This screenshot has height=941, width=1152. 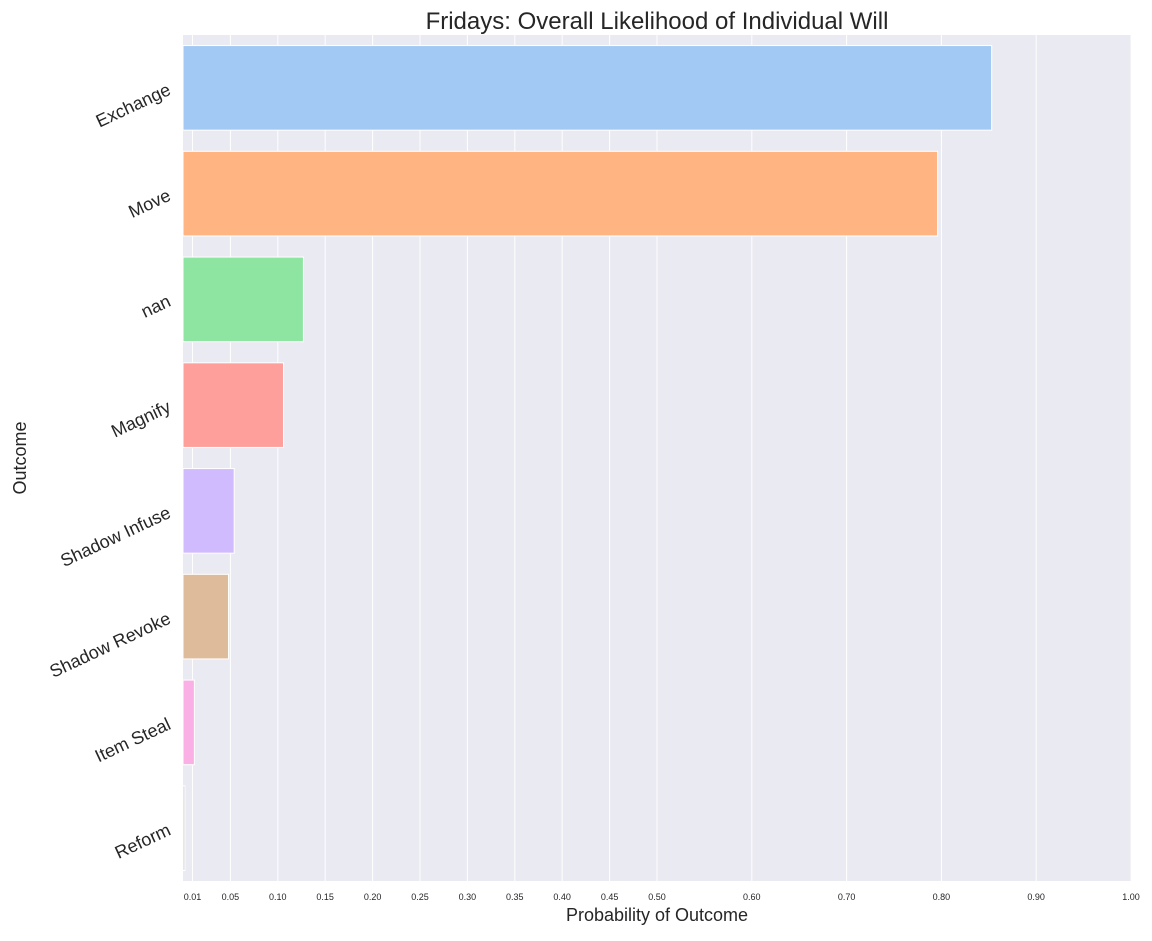 I want to click on y-tick-label: nan, so click(x=156, y=306).